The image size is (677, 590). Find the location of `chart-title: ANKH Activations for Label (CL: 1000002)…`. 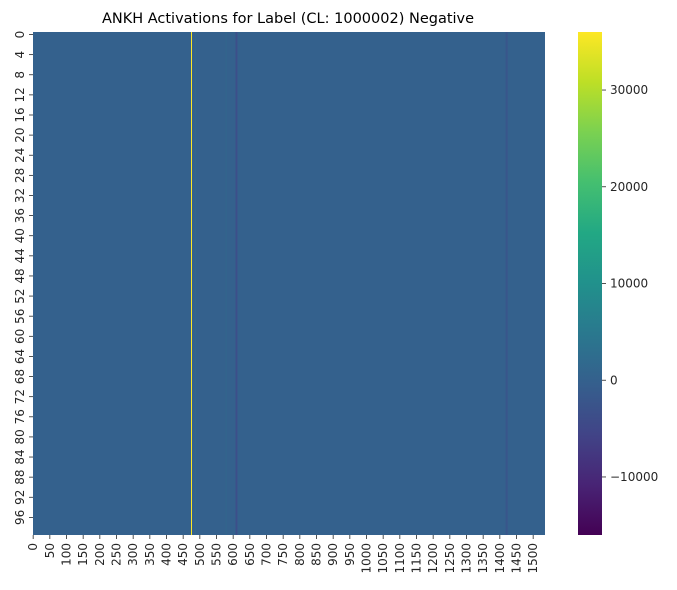

chart-title: ANKH Activations for Label (CL: 1000002)… is located at coordinates (288, 19).